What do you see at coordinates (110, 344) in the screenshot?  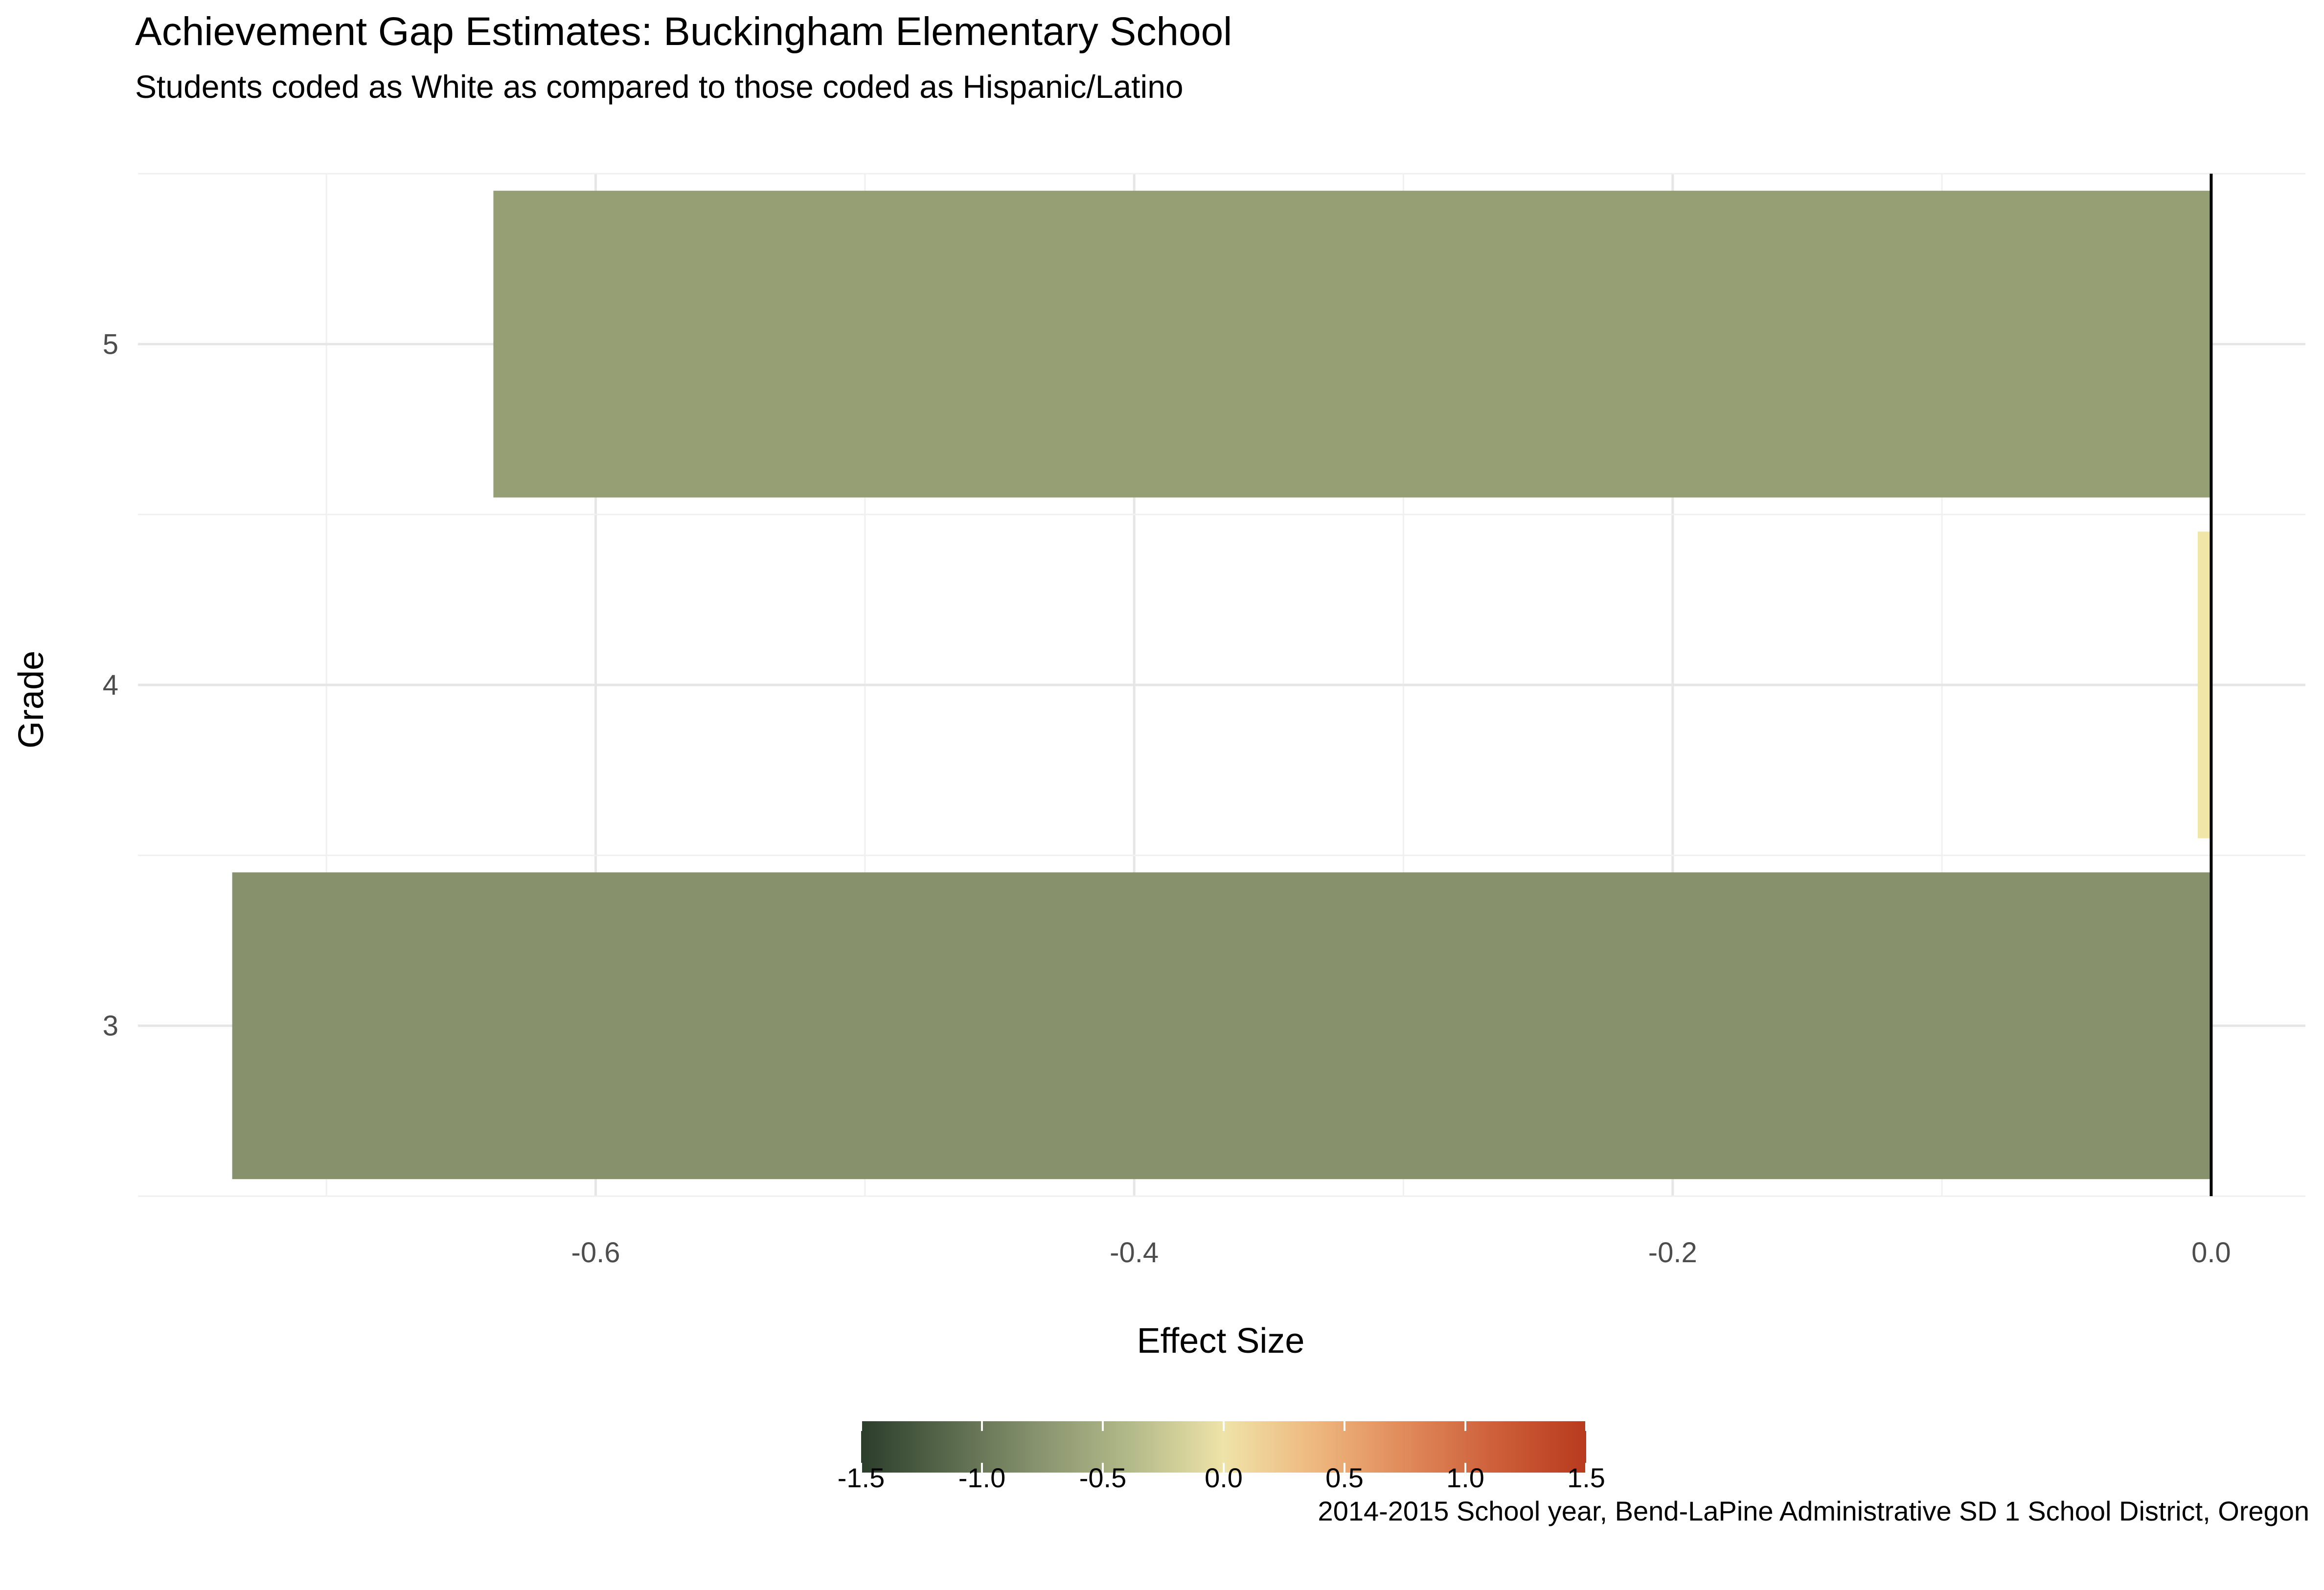 I see `y-tick-label: 5` at bounding box center [110, 344].